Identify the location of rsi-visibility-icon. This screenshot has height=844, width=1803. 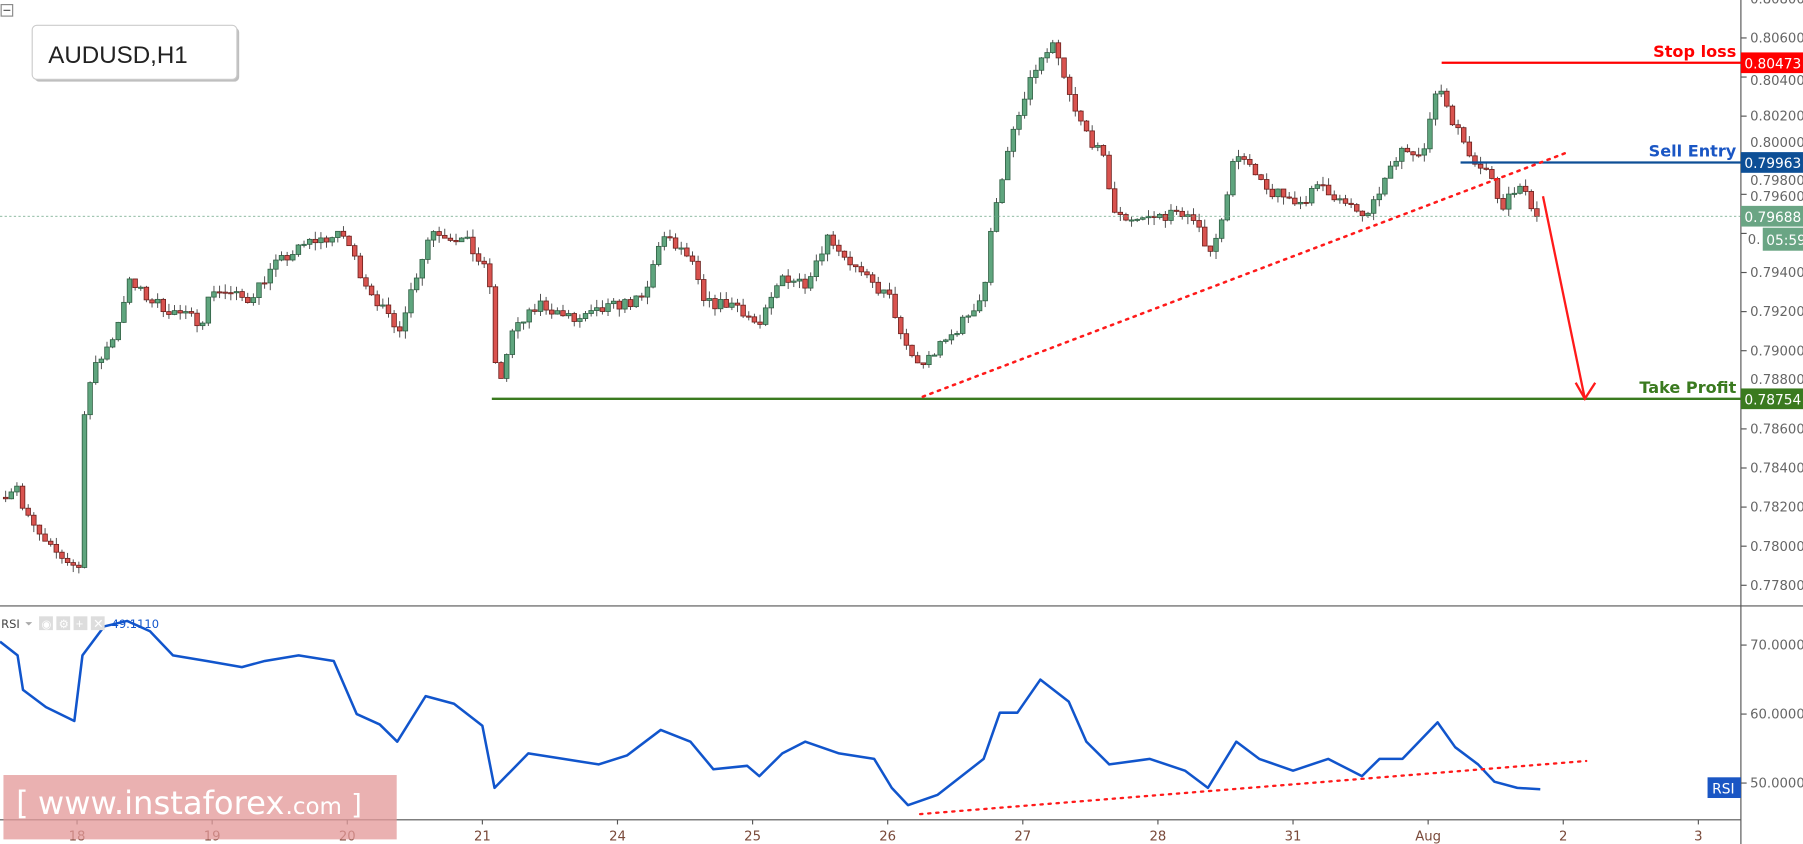
(46, 623).